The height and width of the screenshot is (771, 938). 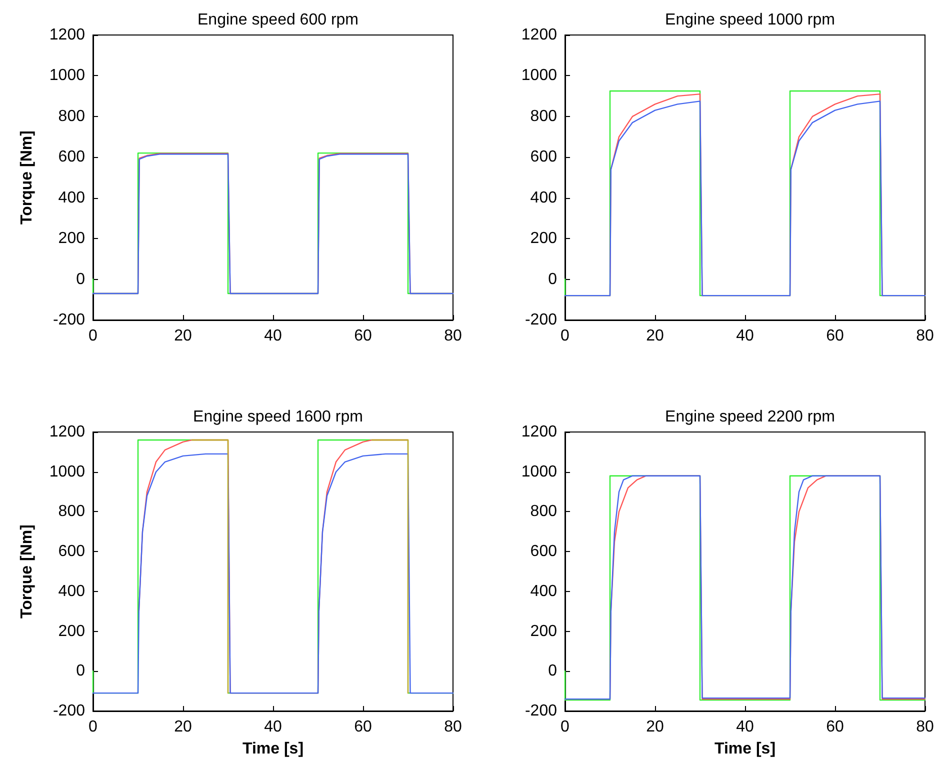 I want to click on chart-title: Engine speed 1600 rpm, so click(x=278, y=417).